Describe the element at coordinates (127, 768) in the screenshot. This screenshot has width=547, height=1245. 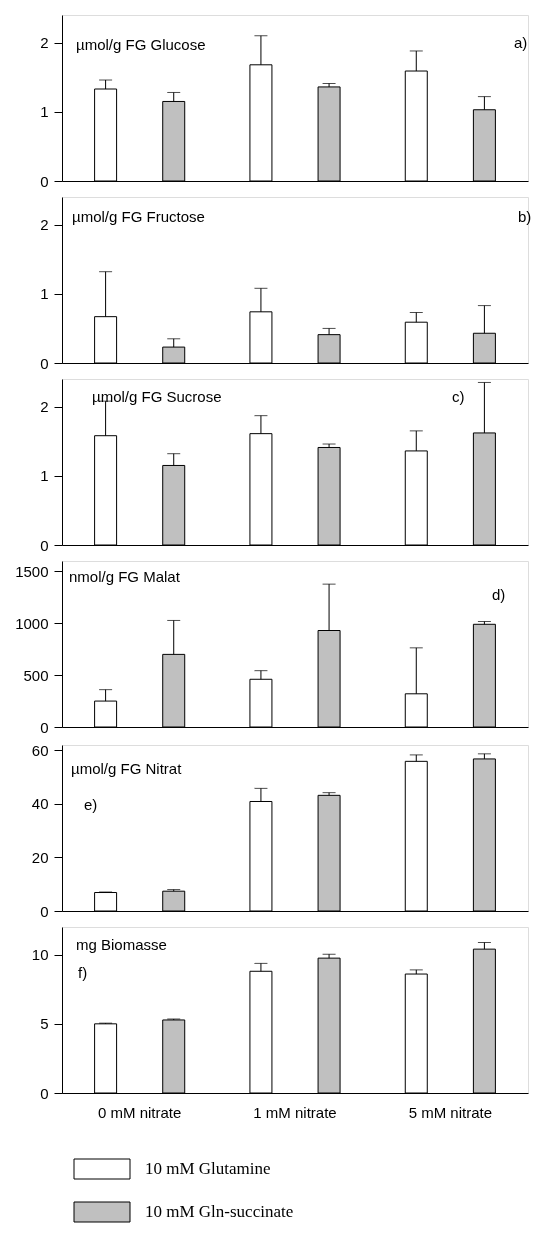
I see `text: µmol/g FG Nitrat` at that location.